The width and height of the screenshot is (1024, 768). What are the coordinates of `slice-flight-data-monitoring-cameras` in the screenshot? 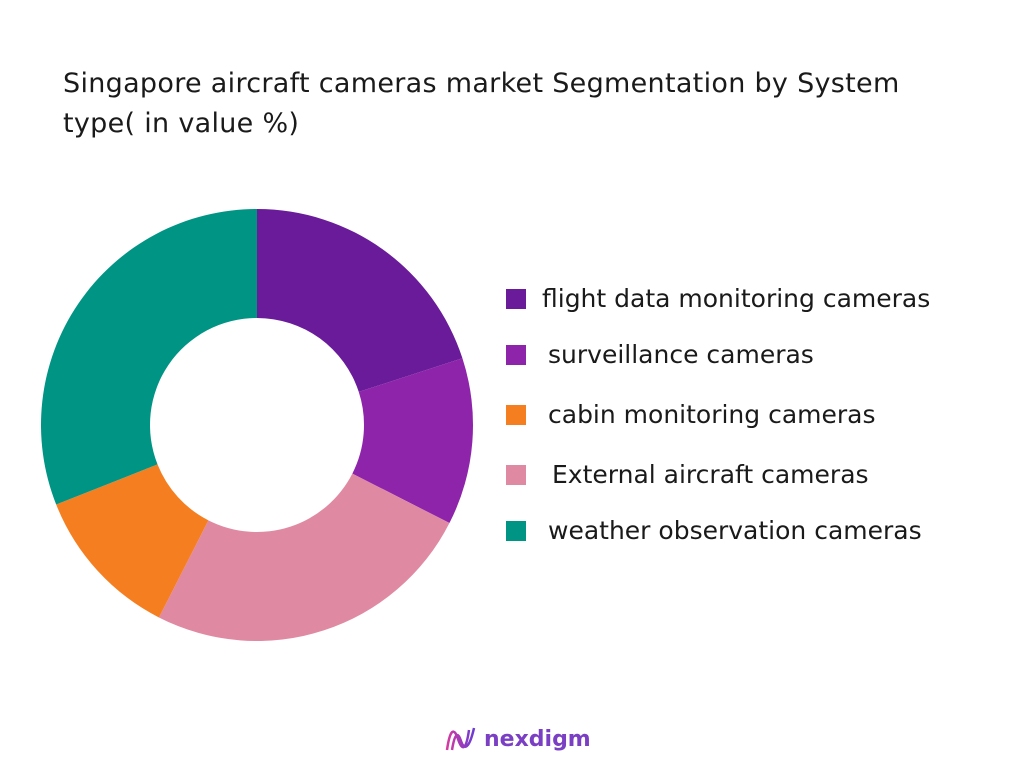 It's located at (360, 300).